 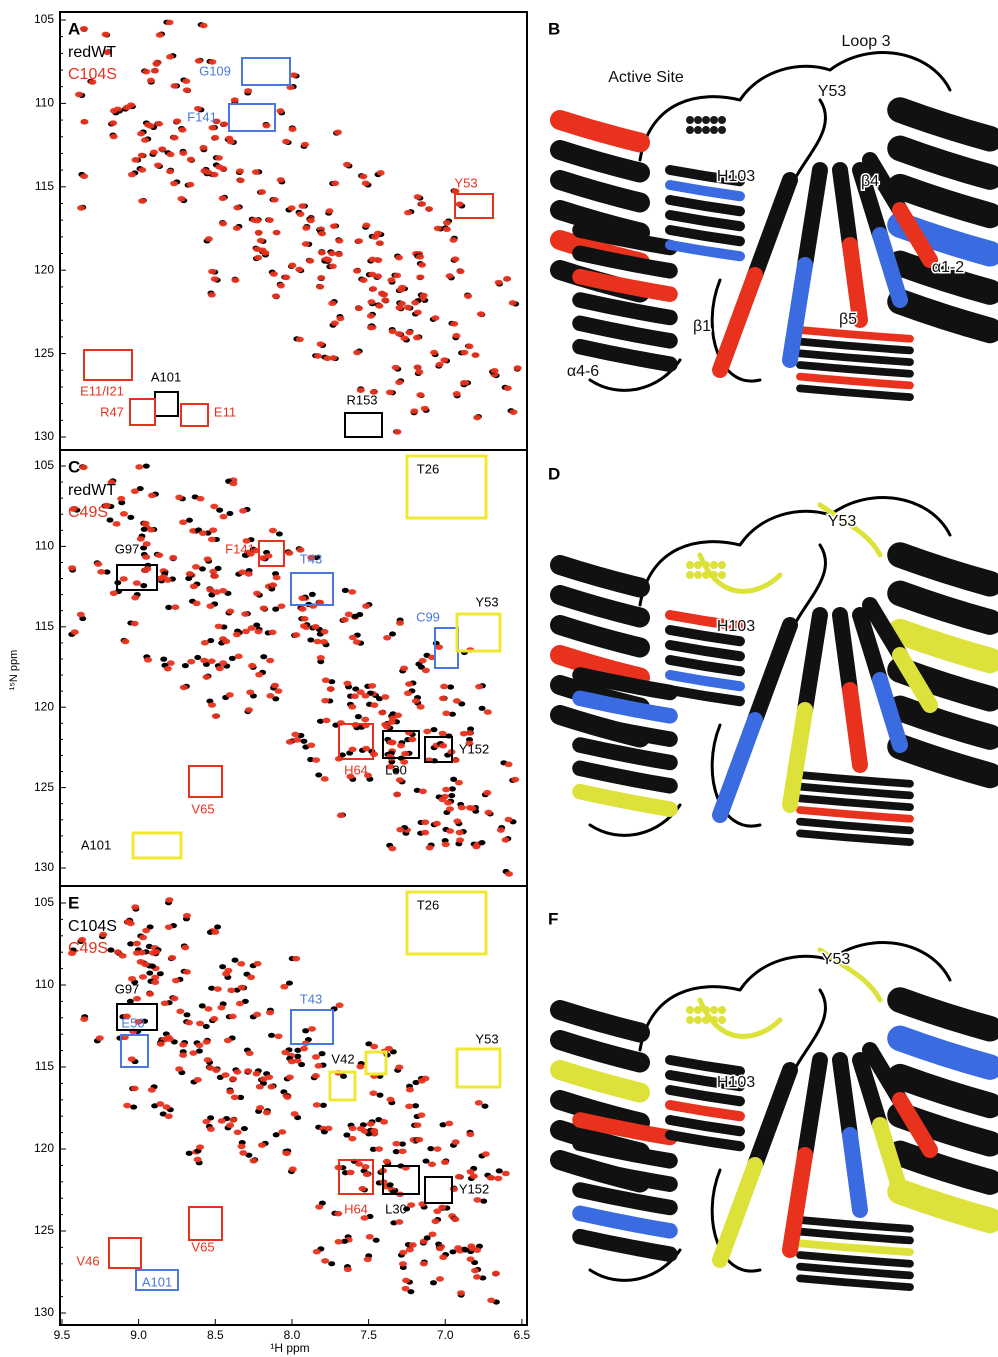 I want to click on structure-label: Y53, so click(x=842, y=521).